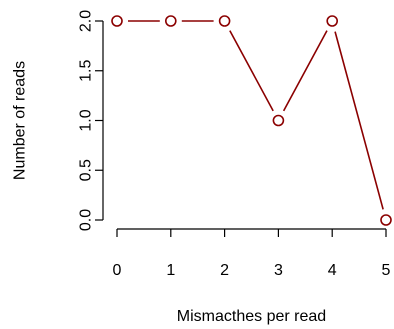  Describe the element at coordinates (251, 316) in the screenshot. I see `x-axis-title: Mismacthes per read` at that location.